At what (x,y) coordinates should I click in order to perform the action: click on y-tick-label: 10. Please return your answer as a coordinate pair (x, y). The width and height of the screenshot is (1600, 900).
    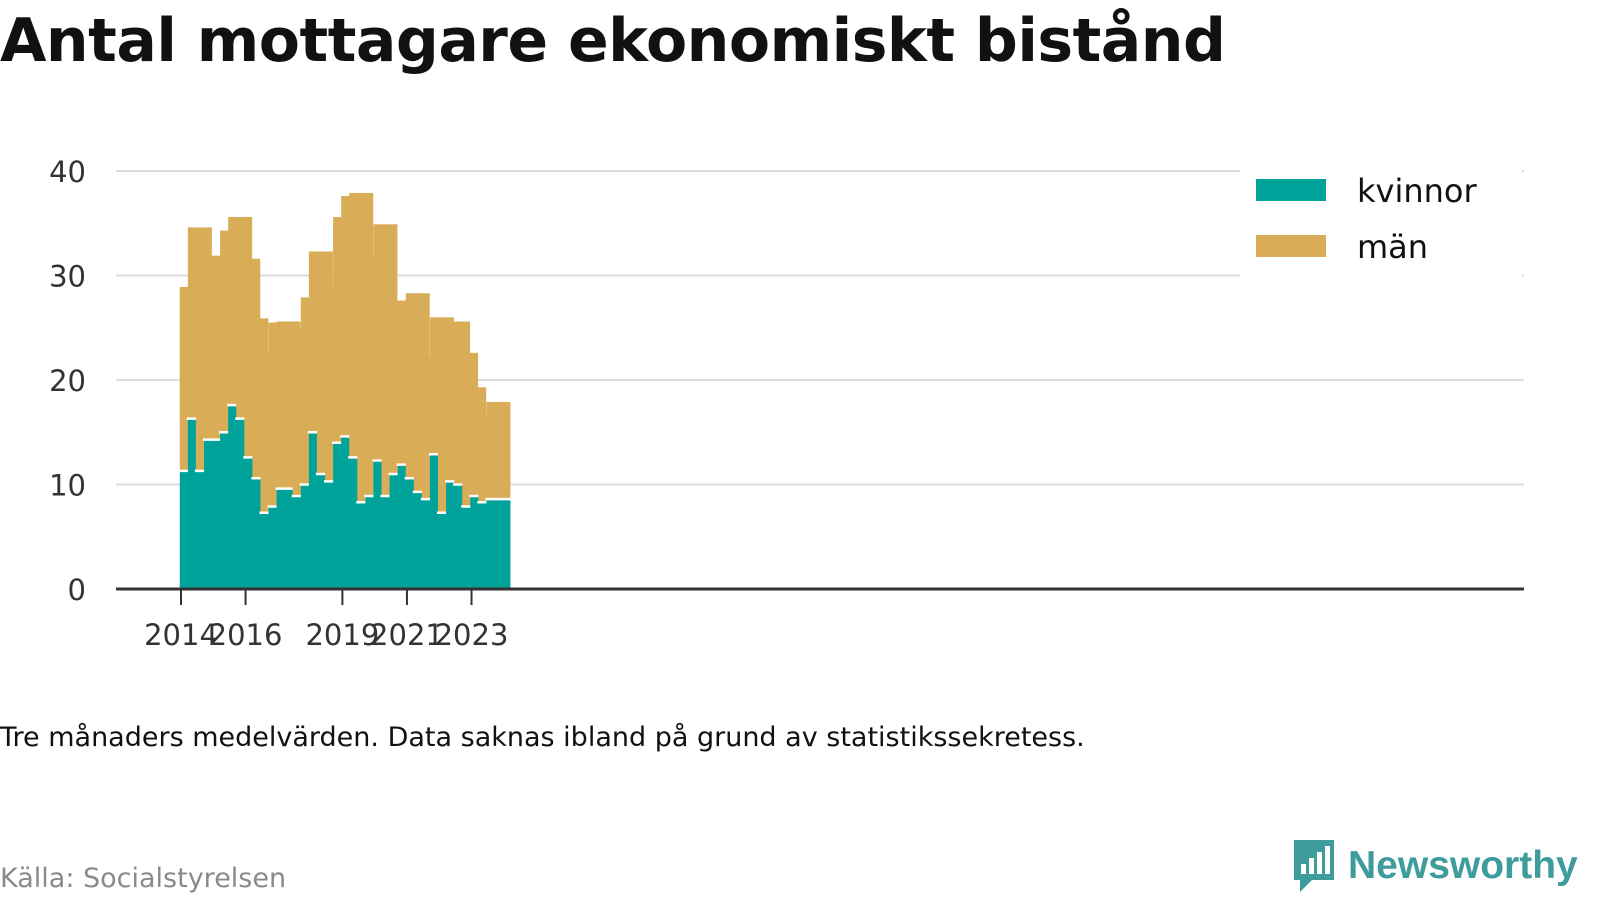
    Looking at the image, I should click on (67, 486).